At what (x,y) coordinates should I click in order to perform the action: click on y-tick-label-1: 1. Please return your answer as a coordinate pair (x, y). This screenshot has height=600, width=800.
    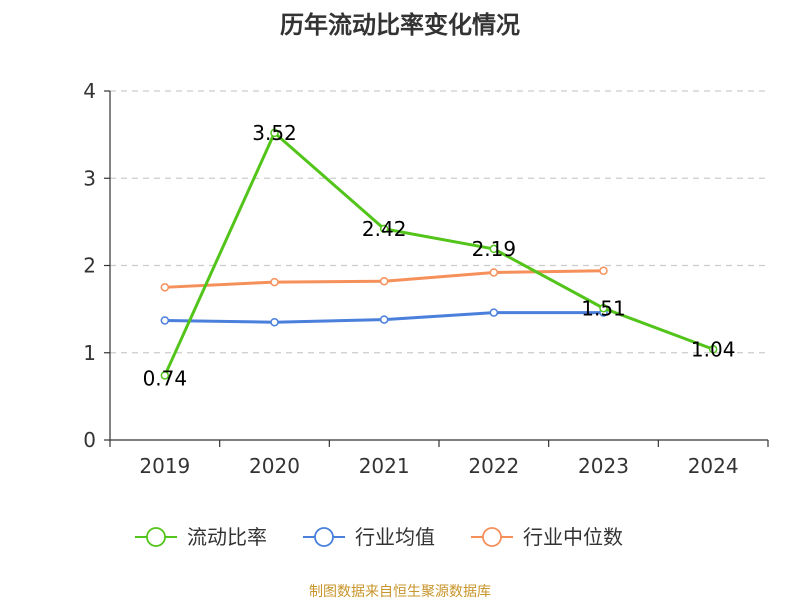
    Looking at the image, I should click on (89, 353).